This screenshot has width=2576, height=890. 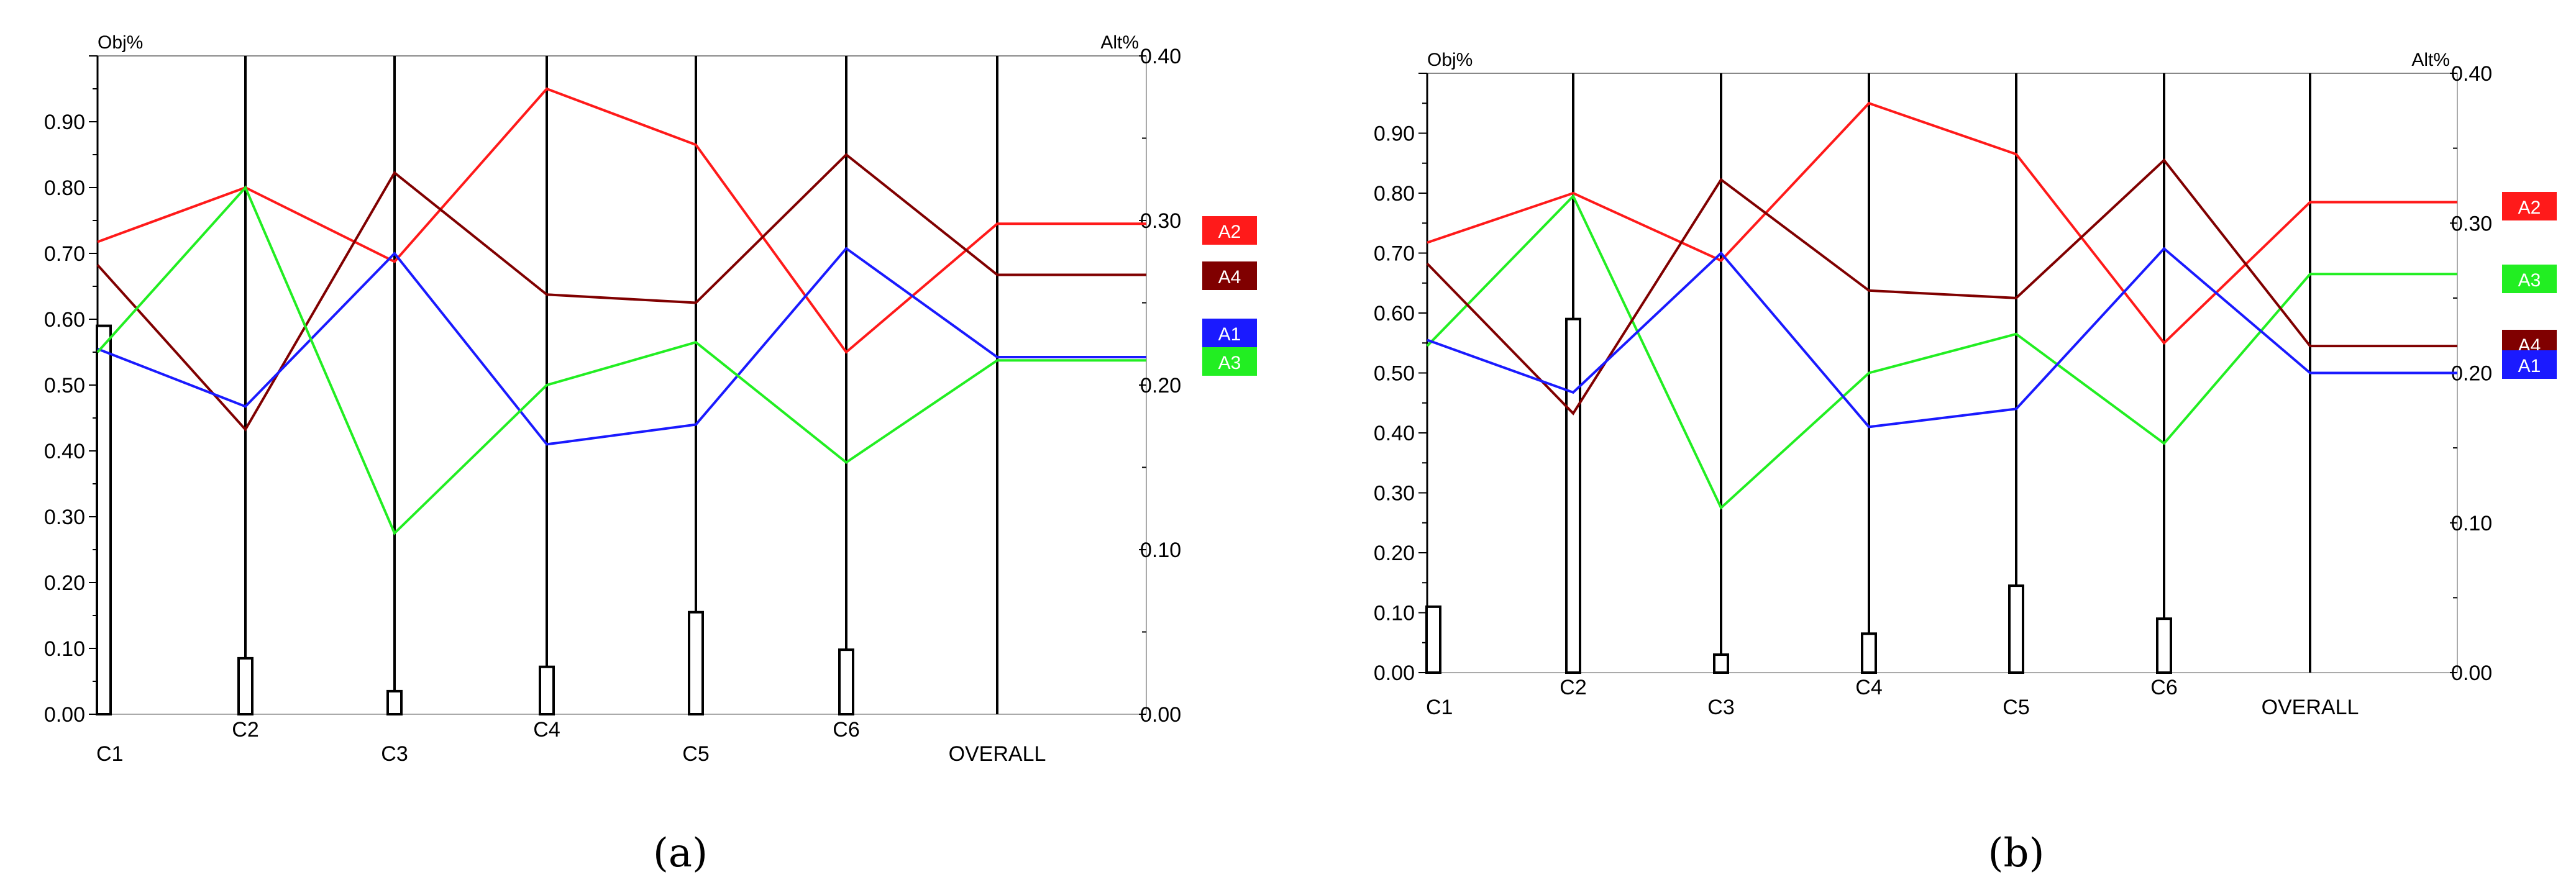 I want to click on legend-badge-a4, so click(x=1229, y=275).